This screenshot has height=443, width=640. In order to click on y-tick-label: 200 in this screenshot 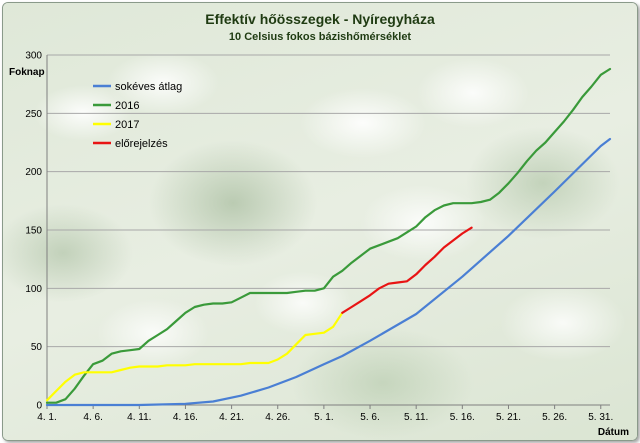, I will do `click(33, 172)`.